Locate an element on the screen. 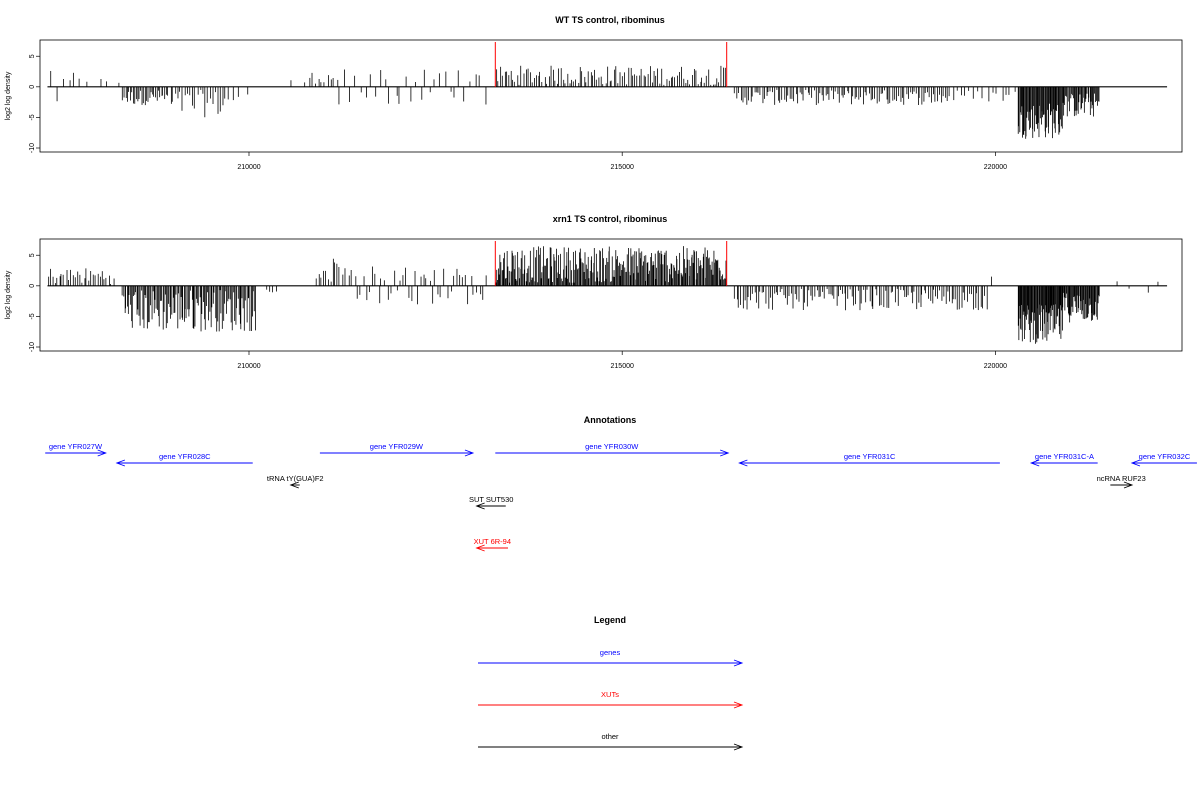  annotation-label: gene YFR031C-A is located at coordinates (1064, 456).